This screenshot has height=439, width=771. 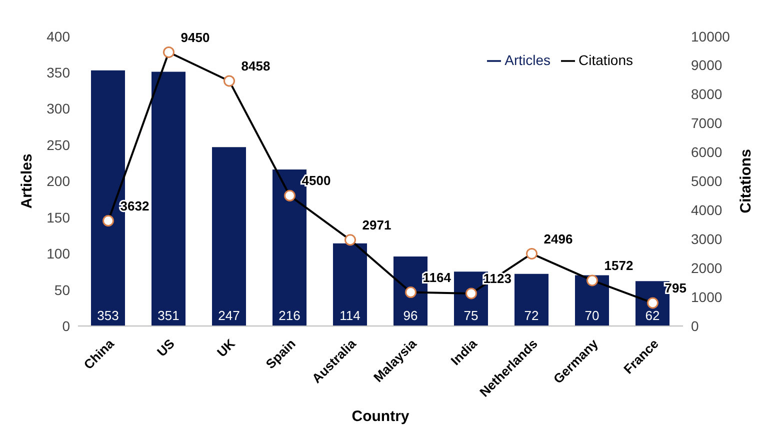 I want to click on data-label: 2496, so click(x=558, y=238).